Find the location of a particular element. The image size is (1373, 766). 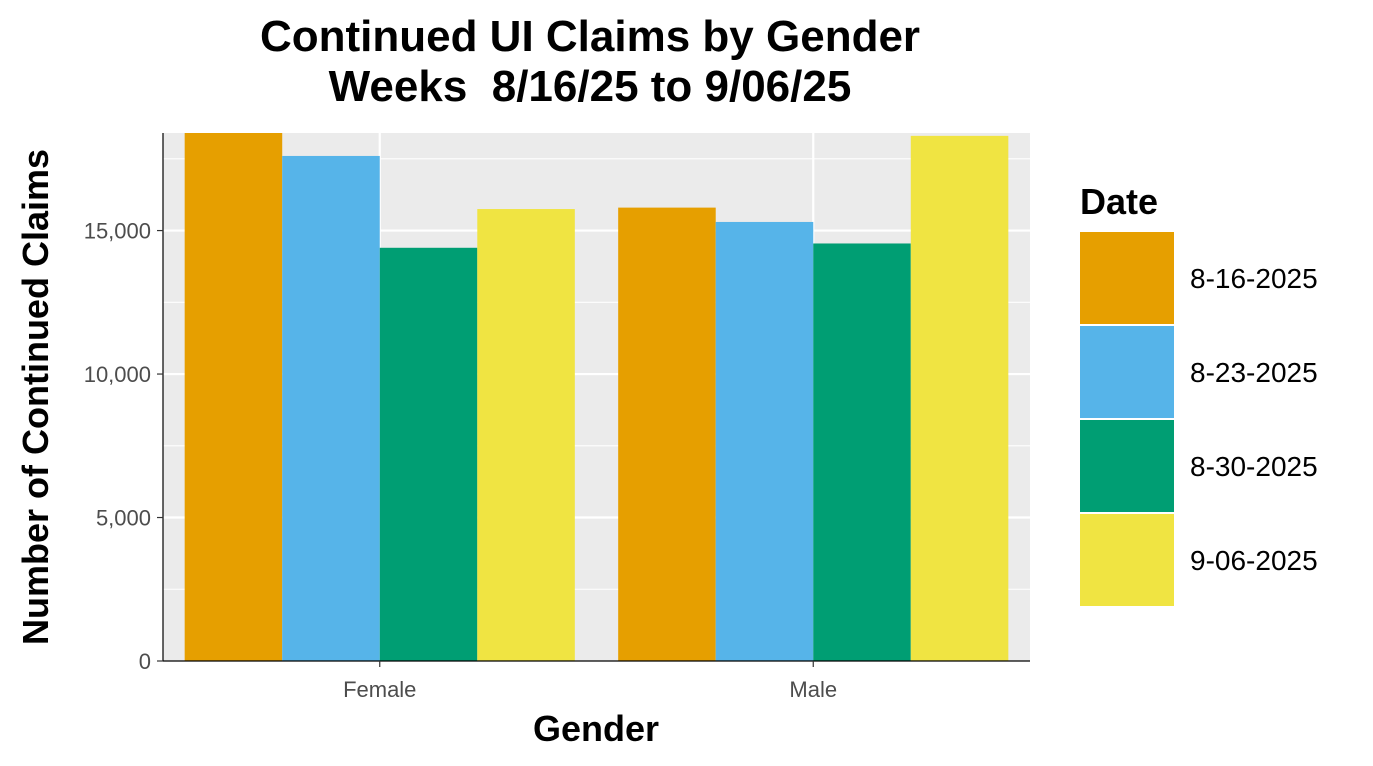

y-tick-label: 15,000 is located at coordinates (117, 231).